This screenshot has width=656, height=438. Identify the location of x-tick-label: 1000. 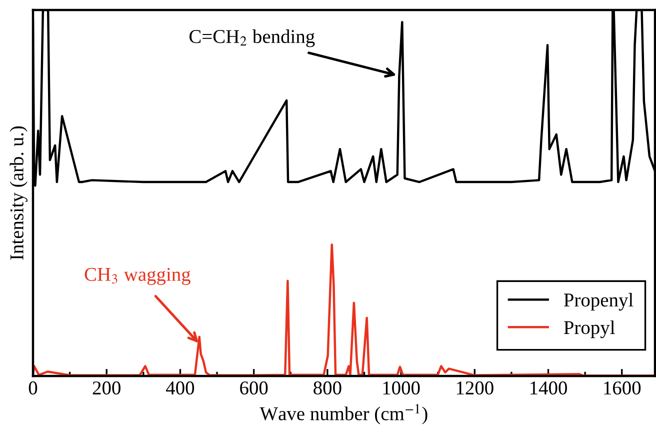
(401, 388).